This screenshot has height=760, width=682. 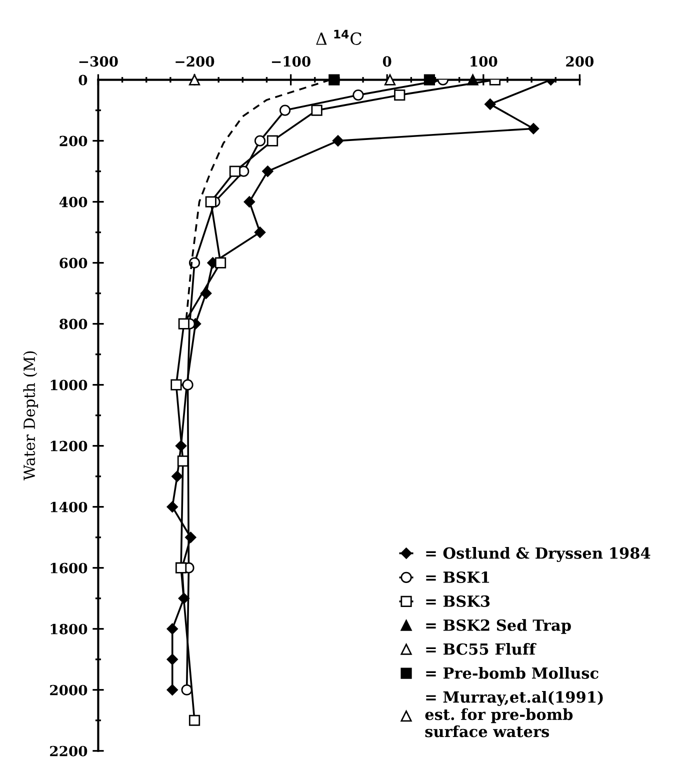 What do you see at coordinates (69, 629) in the screenshot?
I see `y-tick-label: 1800` at bounding box center [69, 629].